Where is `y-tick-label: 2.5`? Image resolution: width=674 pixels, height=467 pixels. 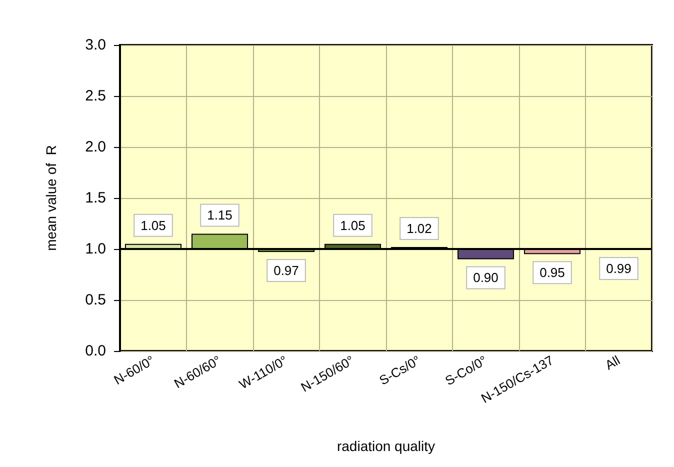 y-tick-label: 2.5 is located at coordinates (95, 96).